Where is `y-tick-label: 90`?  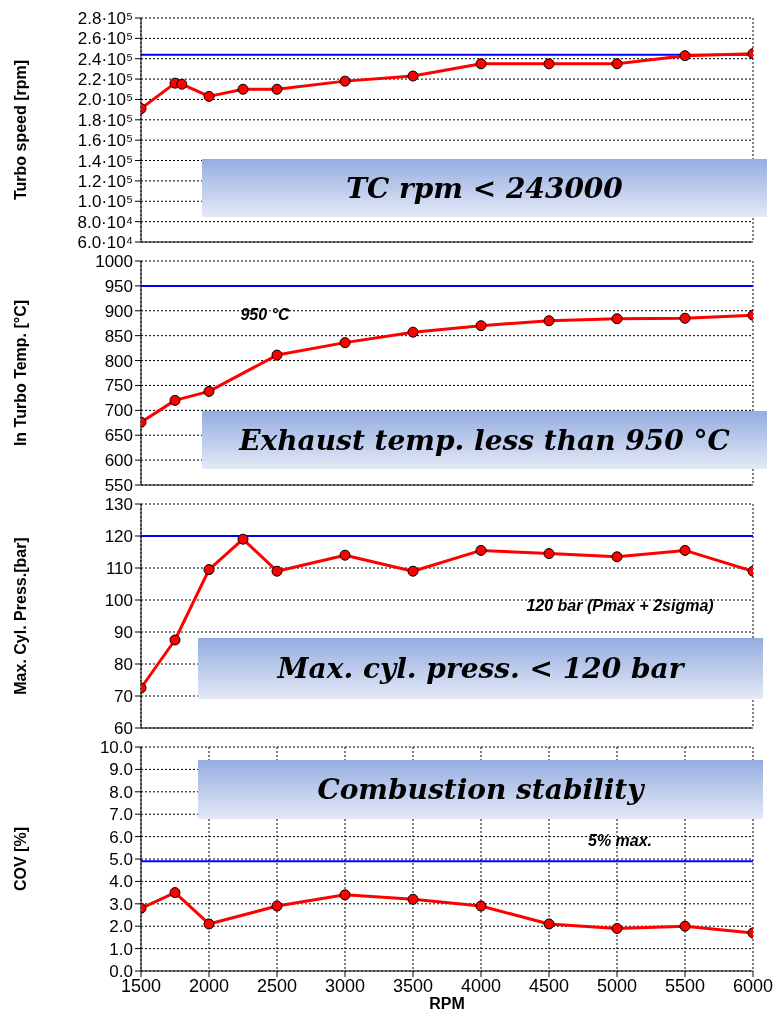
y-tick-label: 90 is located at coordinates (123, 633).